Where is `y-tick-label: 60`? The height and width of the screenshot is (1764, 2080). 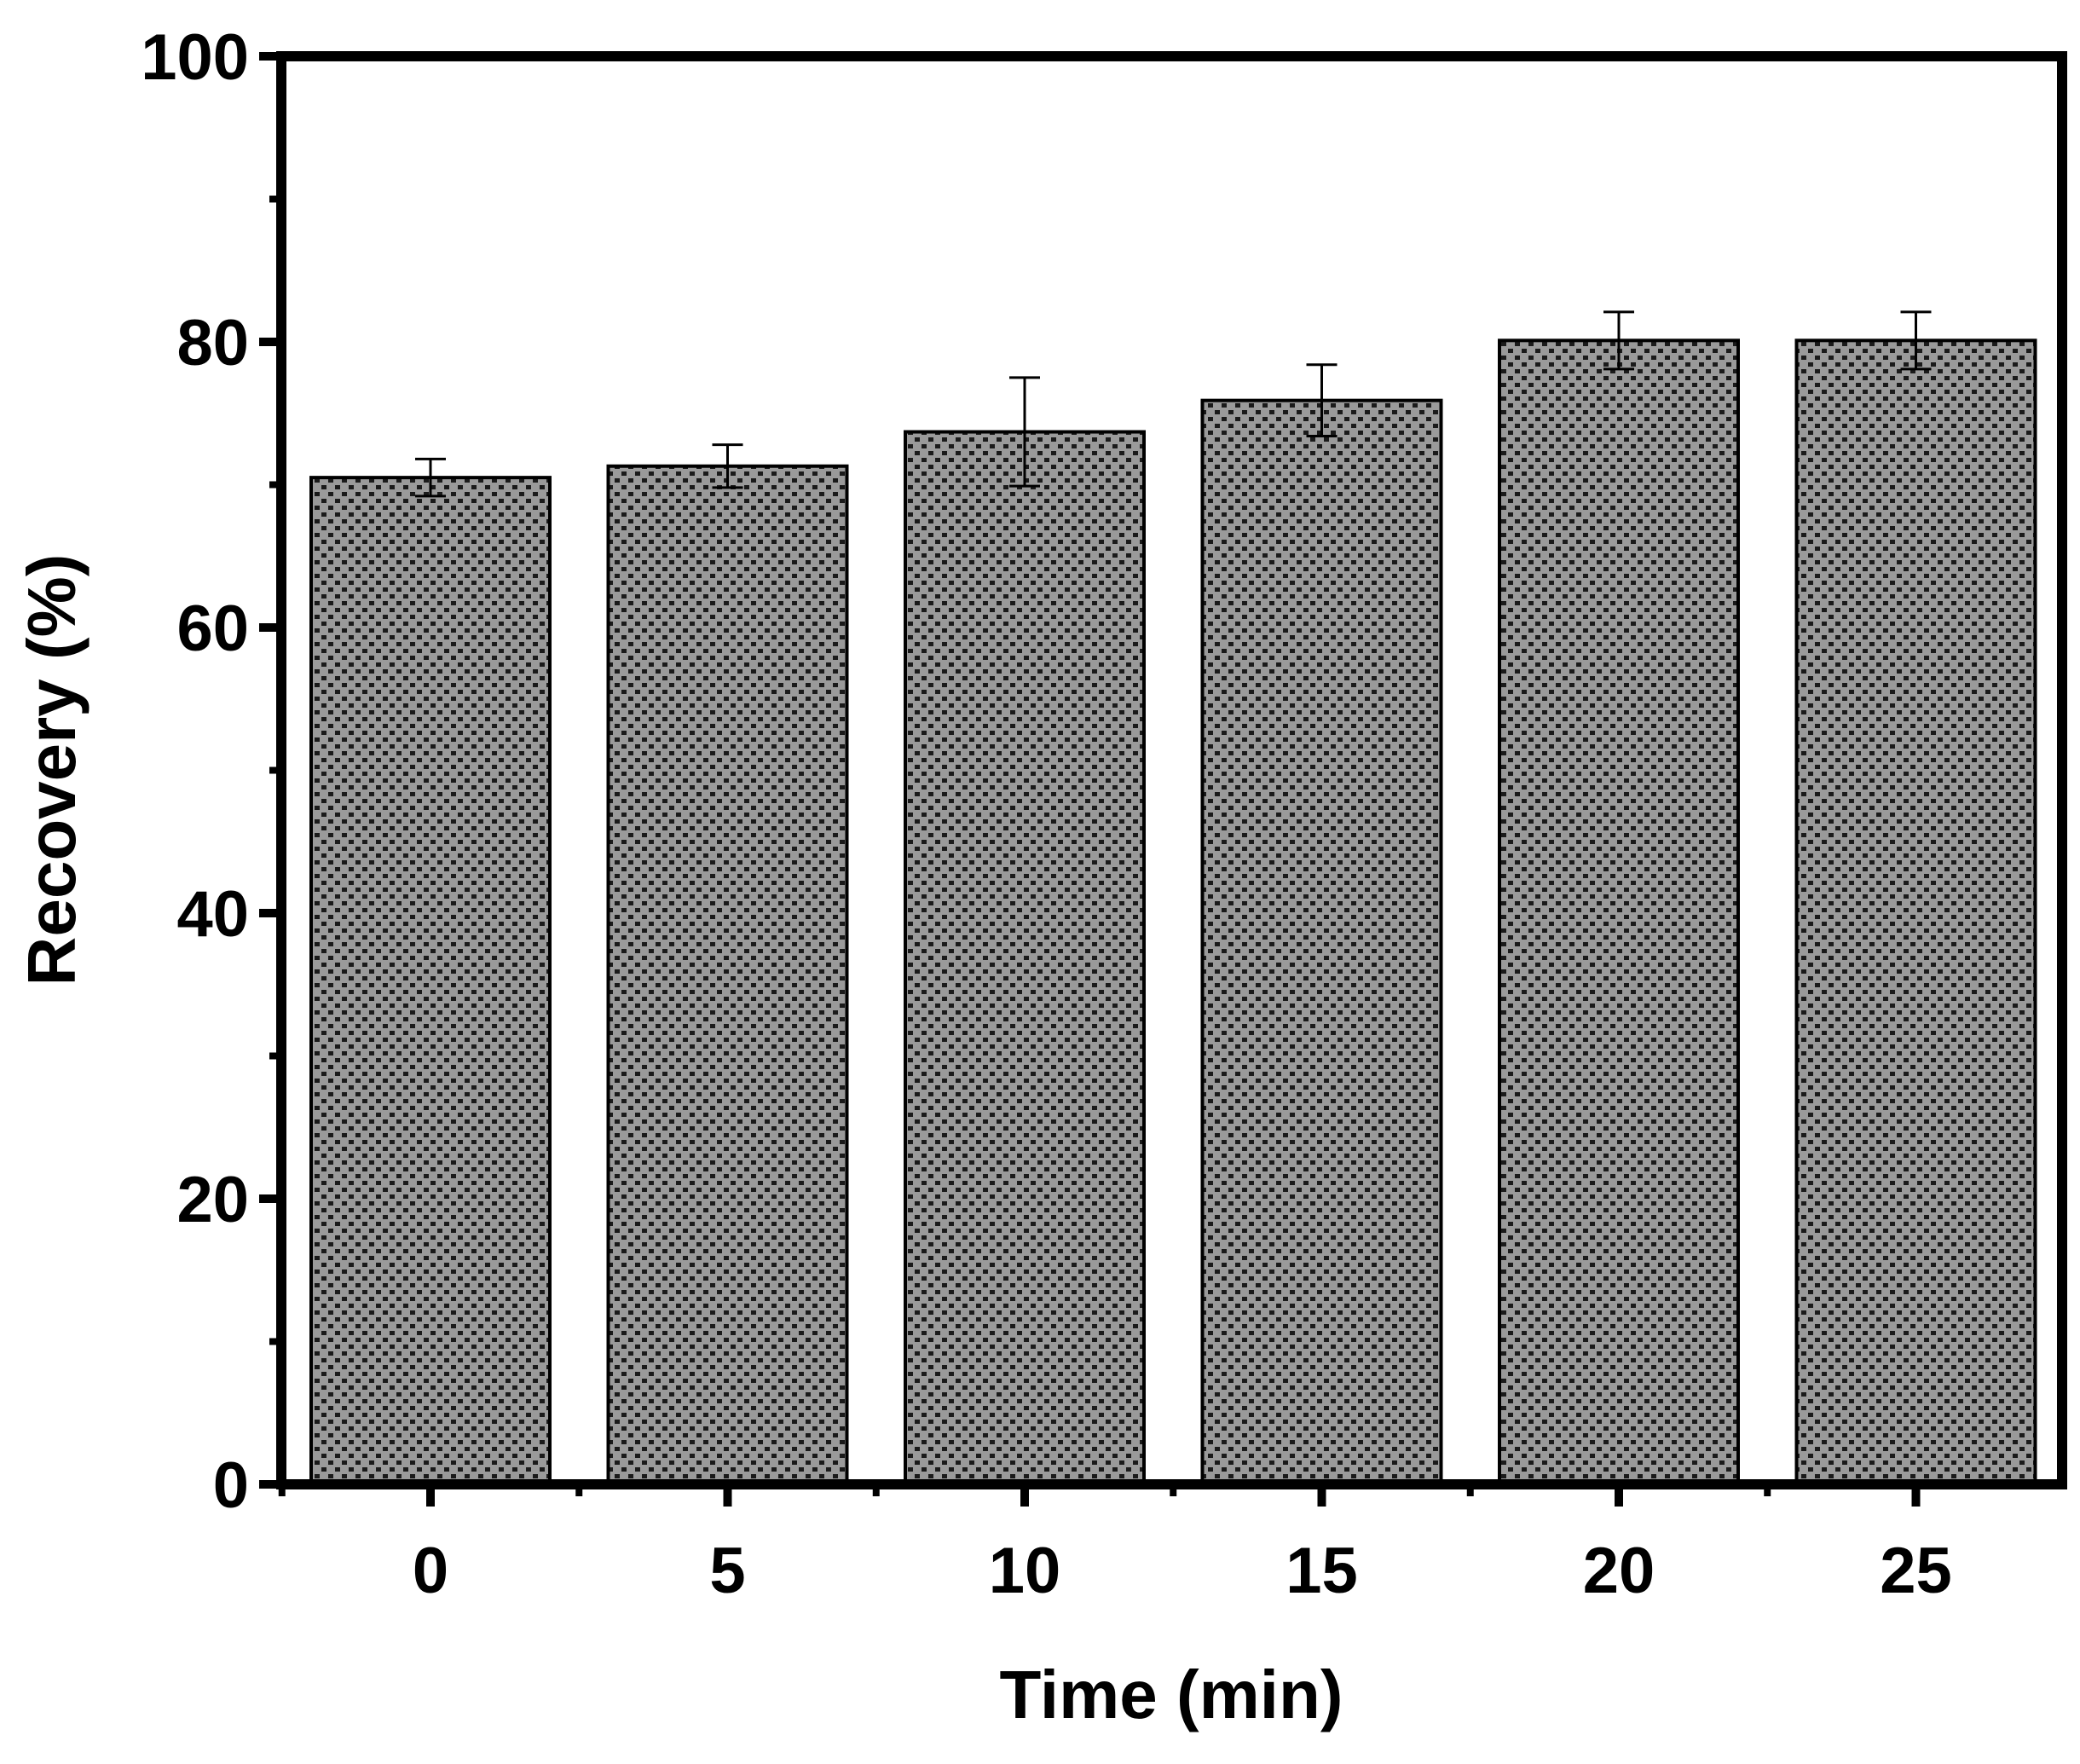
y-tick-label: 60 is located at coordinates (212, 629).